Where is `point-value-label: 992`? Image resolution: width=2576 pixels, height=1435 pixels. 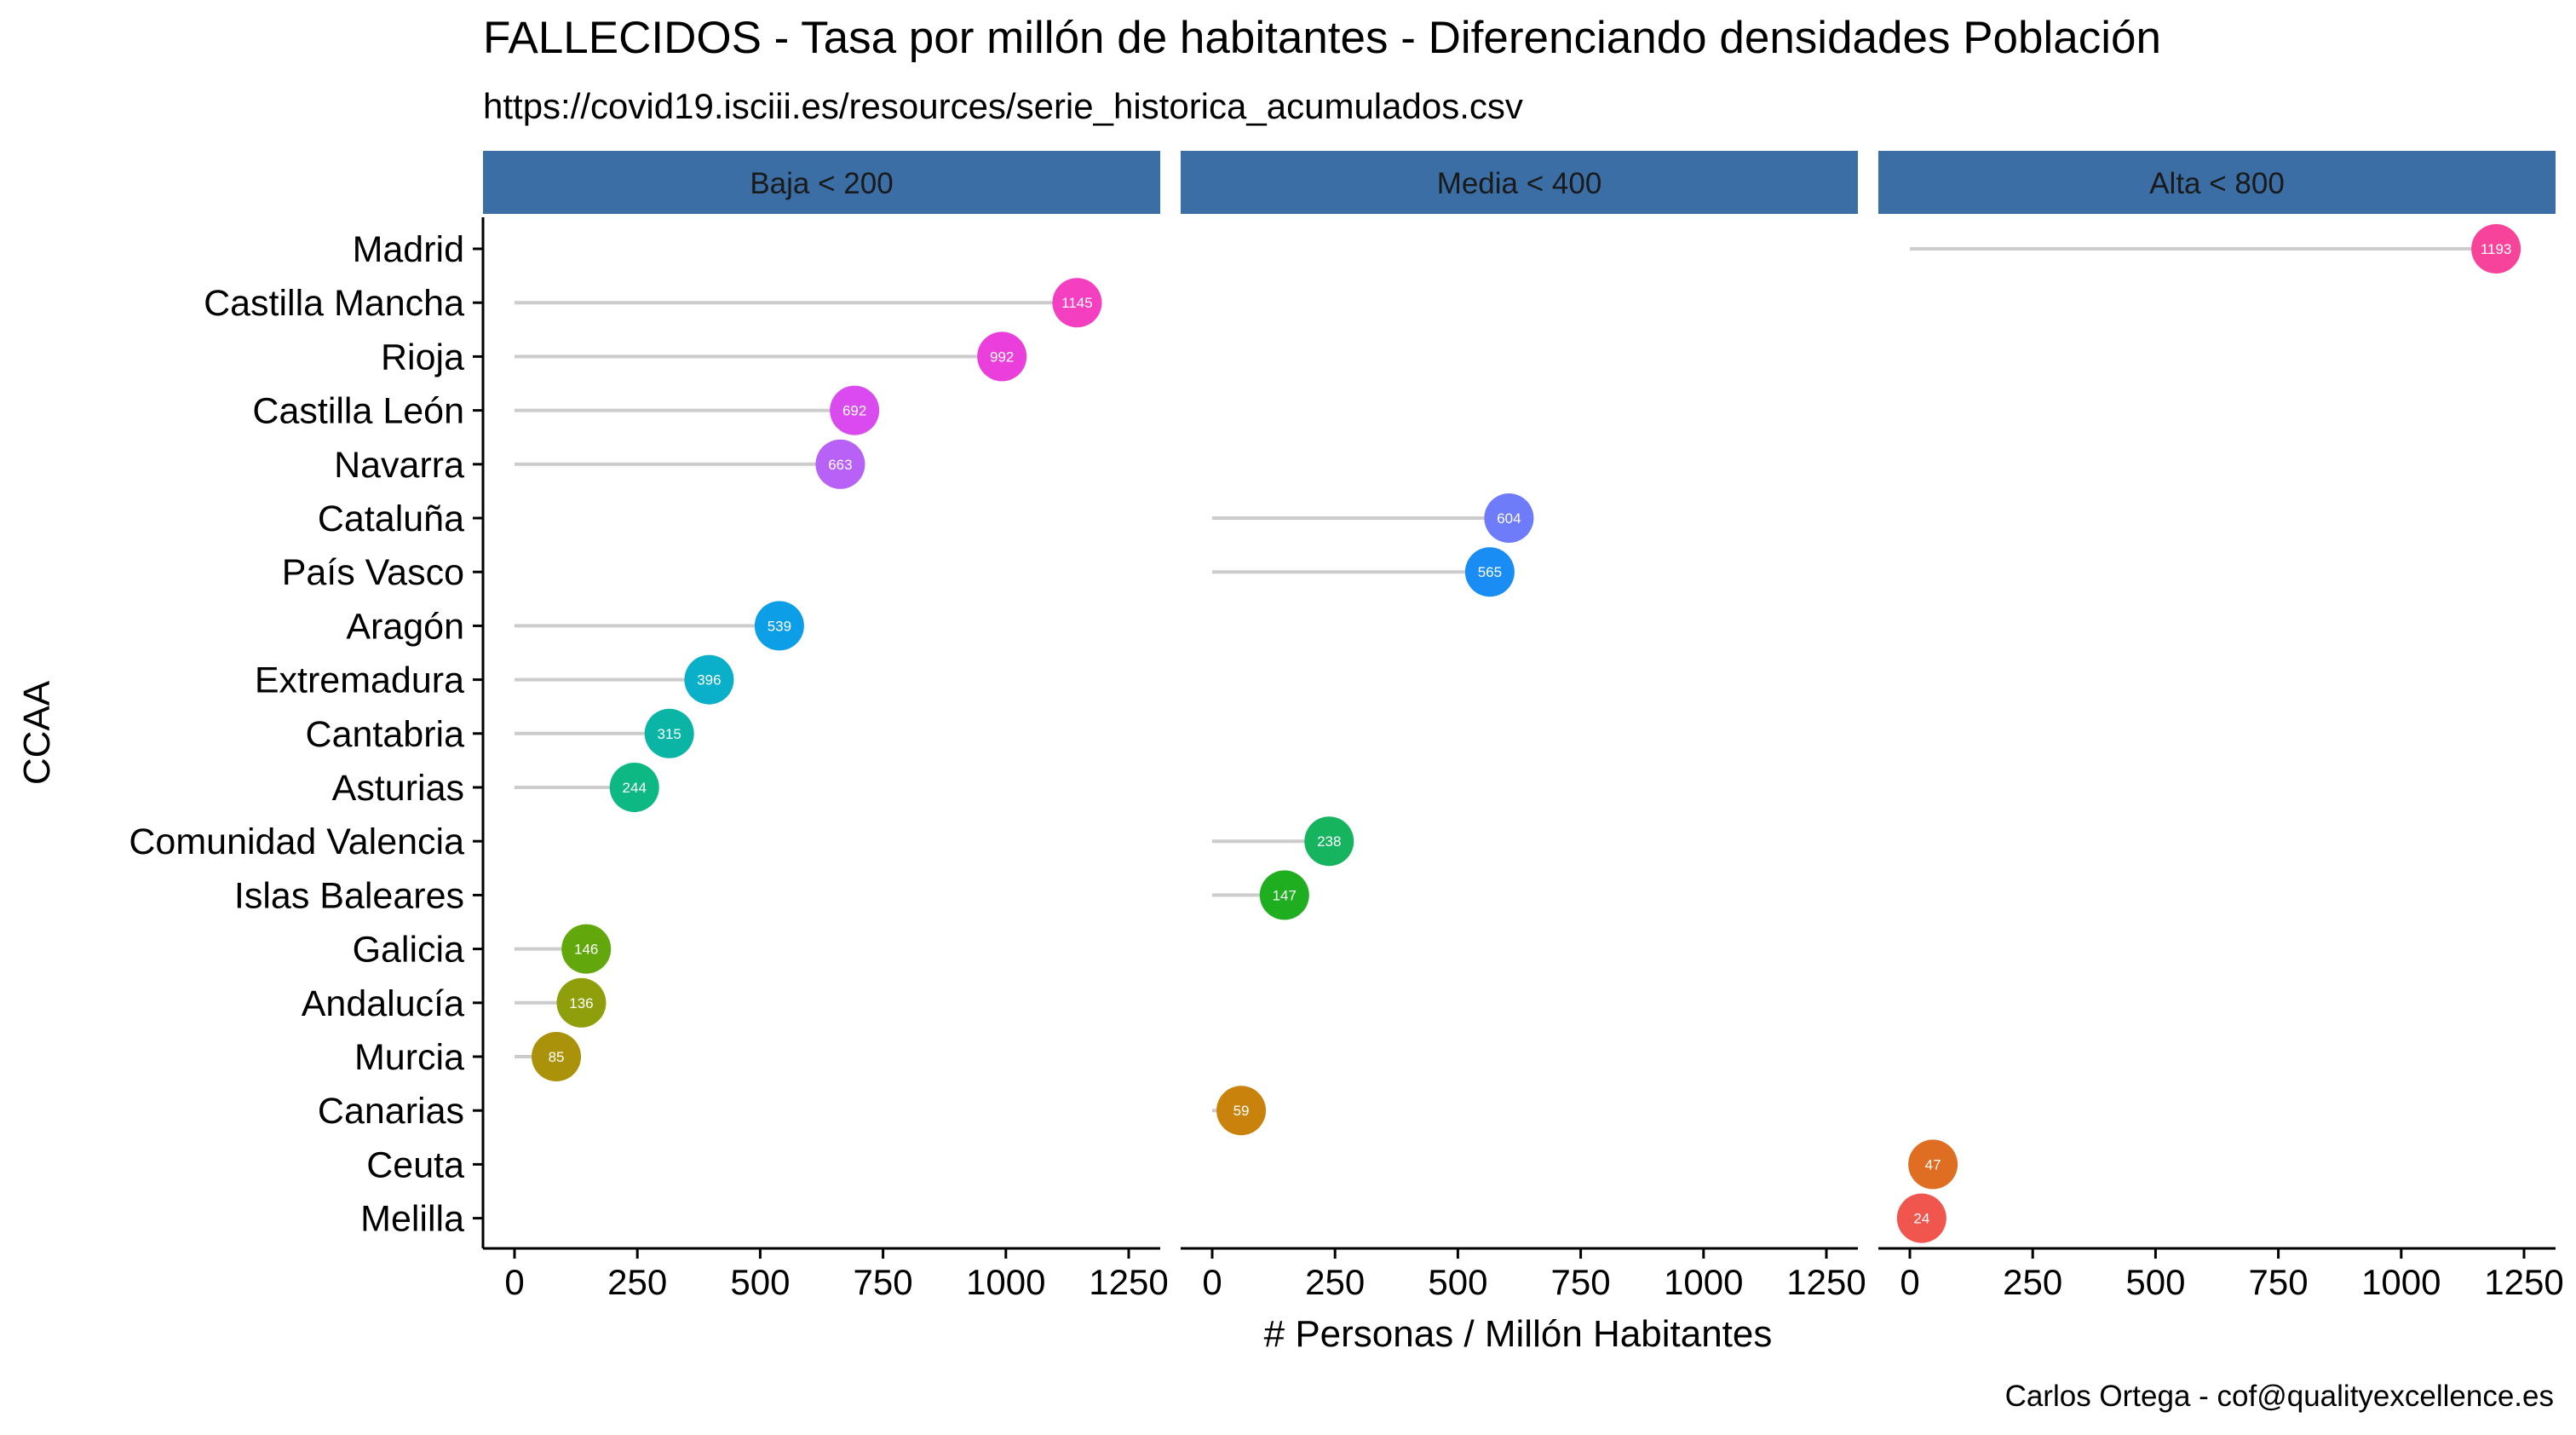 point-value-label: 992 is located at coordinates (1002, 357).